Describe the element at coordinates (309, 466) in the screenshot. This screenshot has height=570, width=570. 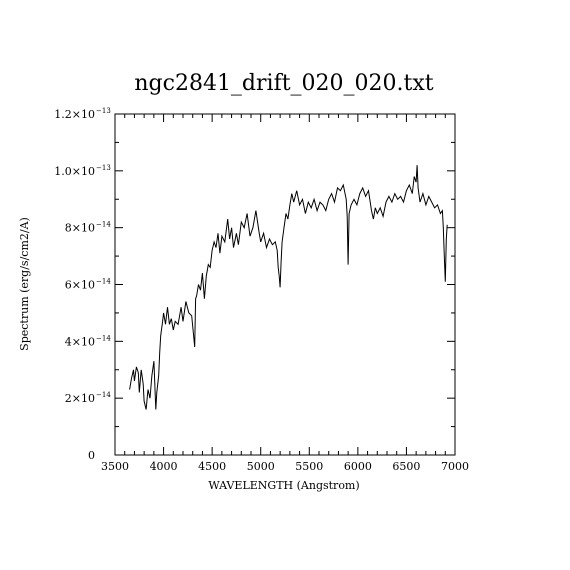
I see `x-tick-label: 5500` at that location.